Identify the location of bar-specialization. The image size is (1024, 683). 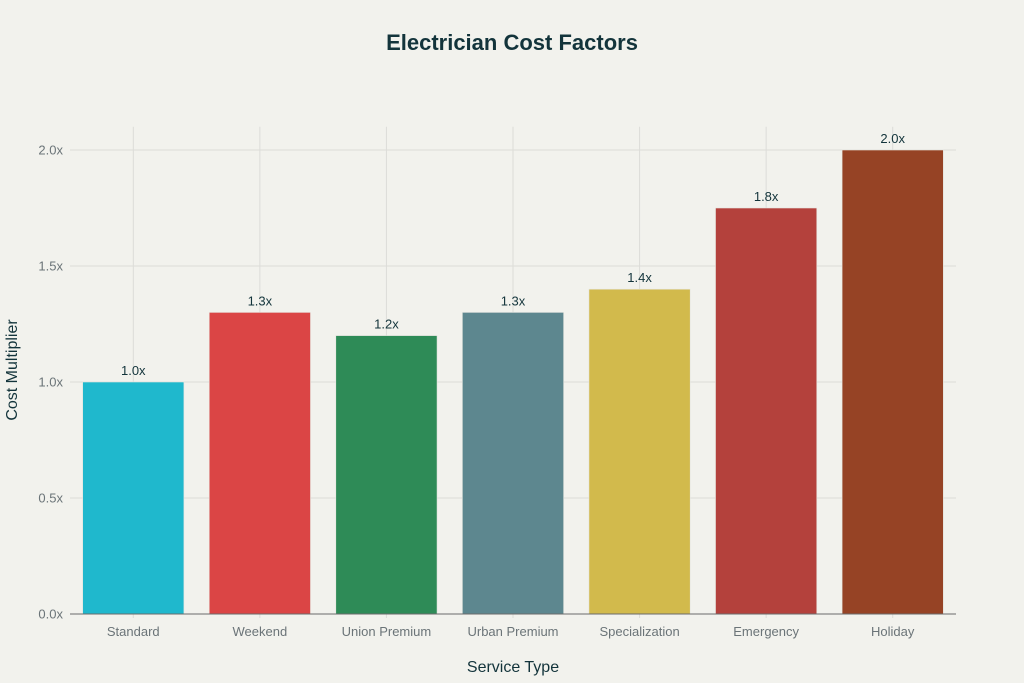
(639, 451).